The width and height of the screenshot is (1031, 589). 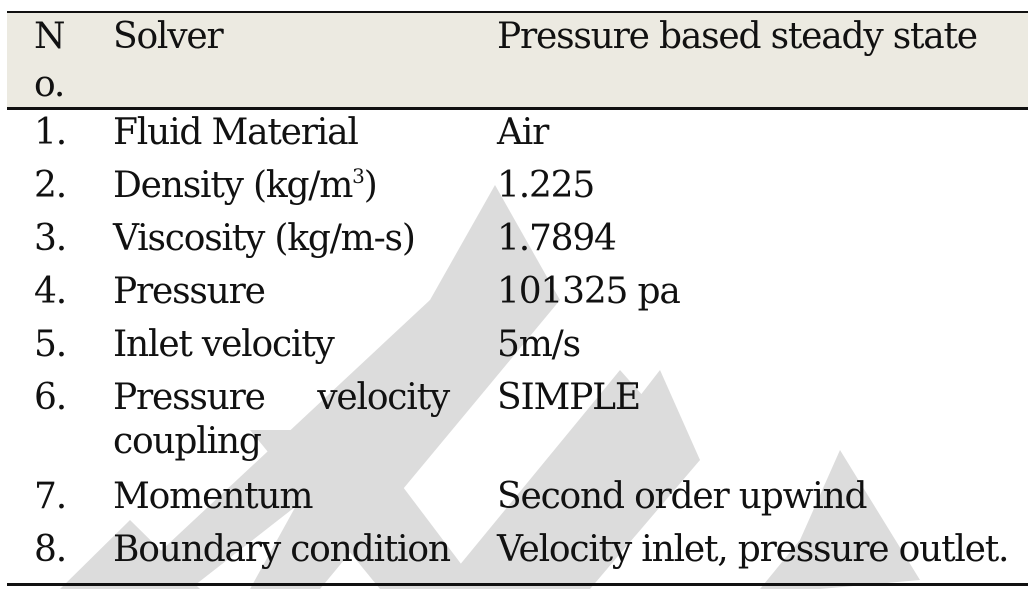 What do you see at coordinates (517, 12) in the screenshot?
I see `table-top-rule` at bounding box center [517, 12].